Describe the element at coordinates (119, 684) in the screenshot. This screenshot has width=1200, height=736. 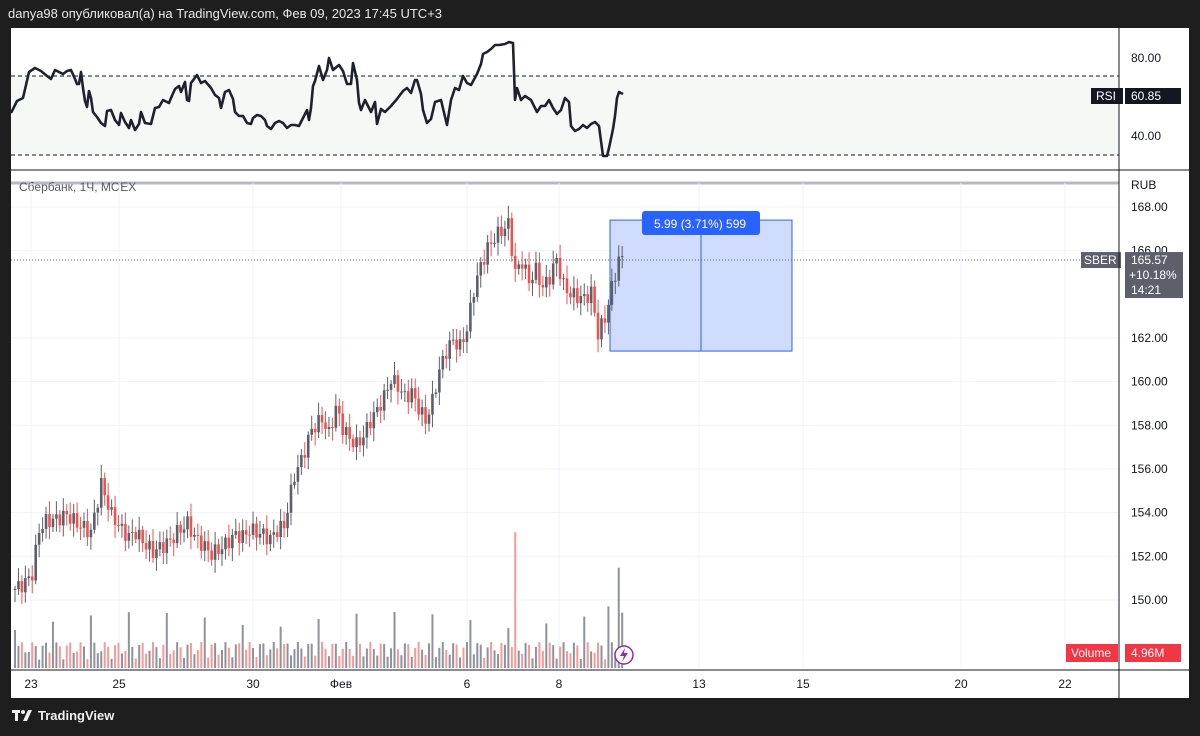
I see `time-tick-25: 25` at that location.